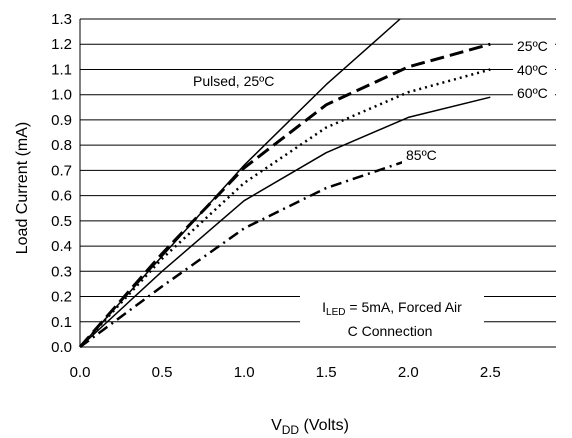 The image size is (572, 438). What do you see at coordinates (80, 372) in the screenshot?
I see `x-tick-label-0: 0.0` at bounding box center [80, 372].